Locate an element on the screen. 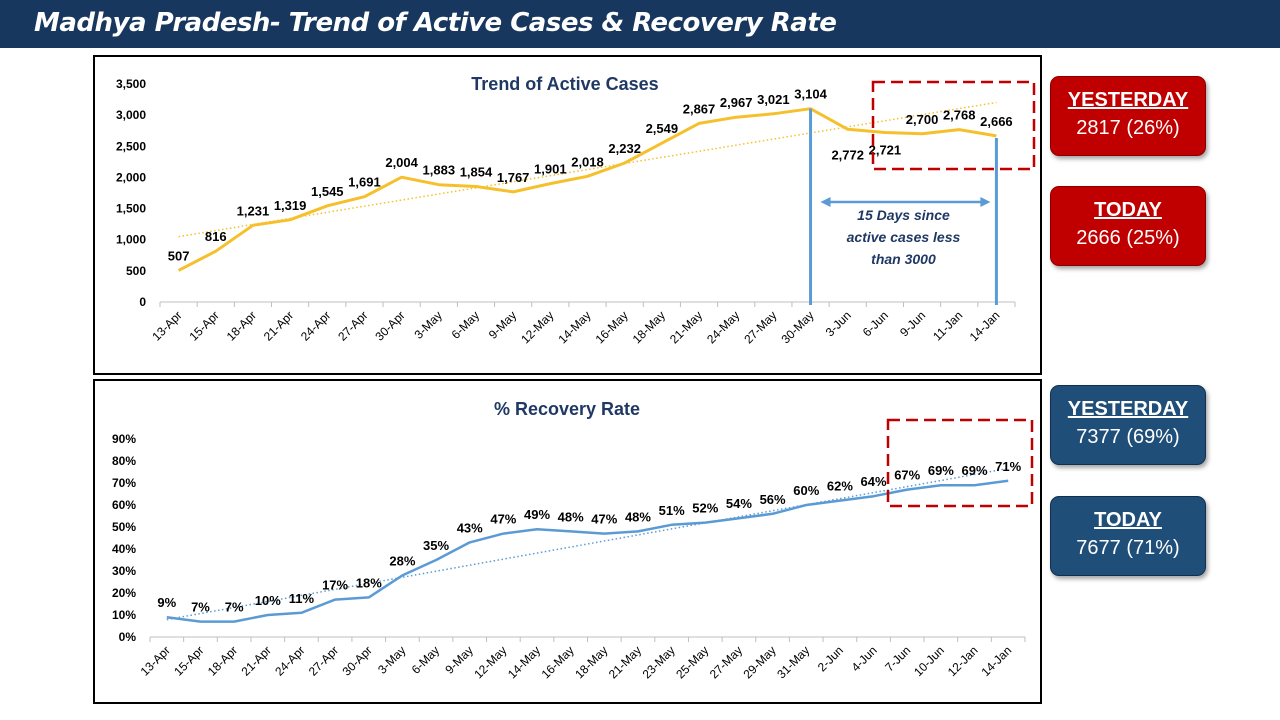 The image size is (1280, 720). x-tick-label: 14-Jan is located at coordinates (985, 326).